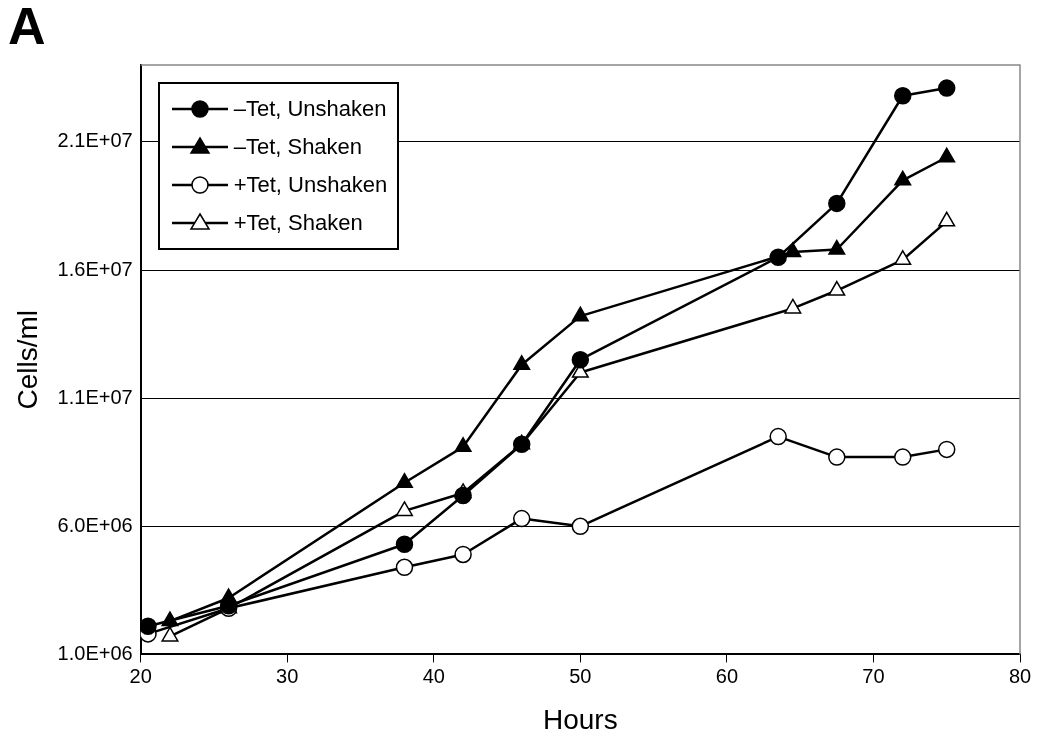  I want to click on y-tick-label: 1.1E+07, so click(95, 396).